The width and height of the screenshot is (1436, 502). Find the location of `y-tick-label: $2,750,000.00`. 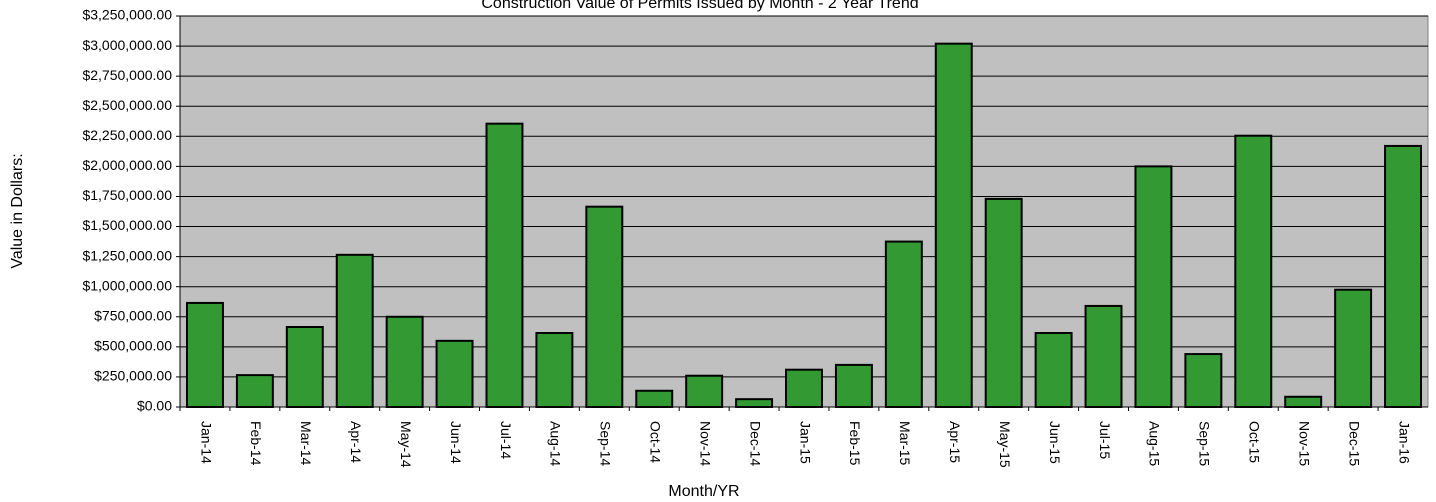

y-tick-label: $2,750,000.00 is located at coordinates (127, 75).